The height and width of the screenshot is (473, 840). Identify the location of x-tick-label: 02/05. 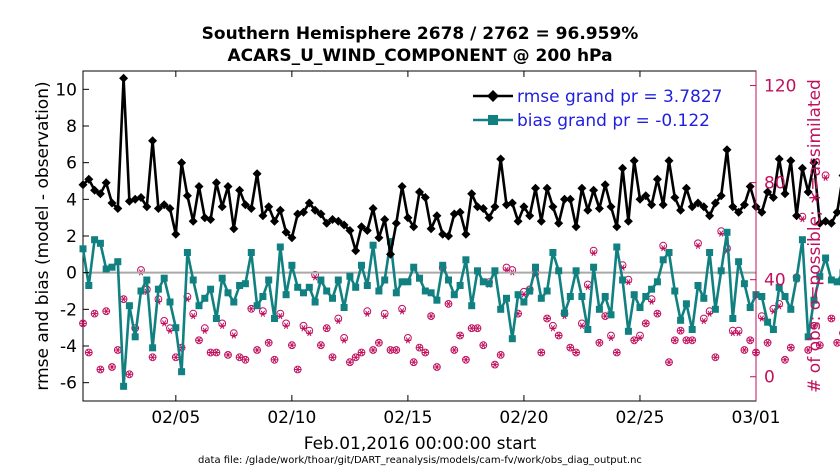
(175, 418).